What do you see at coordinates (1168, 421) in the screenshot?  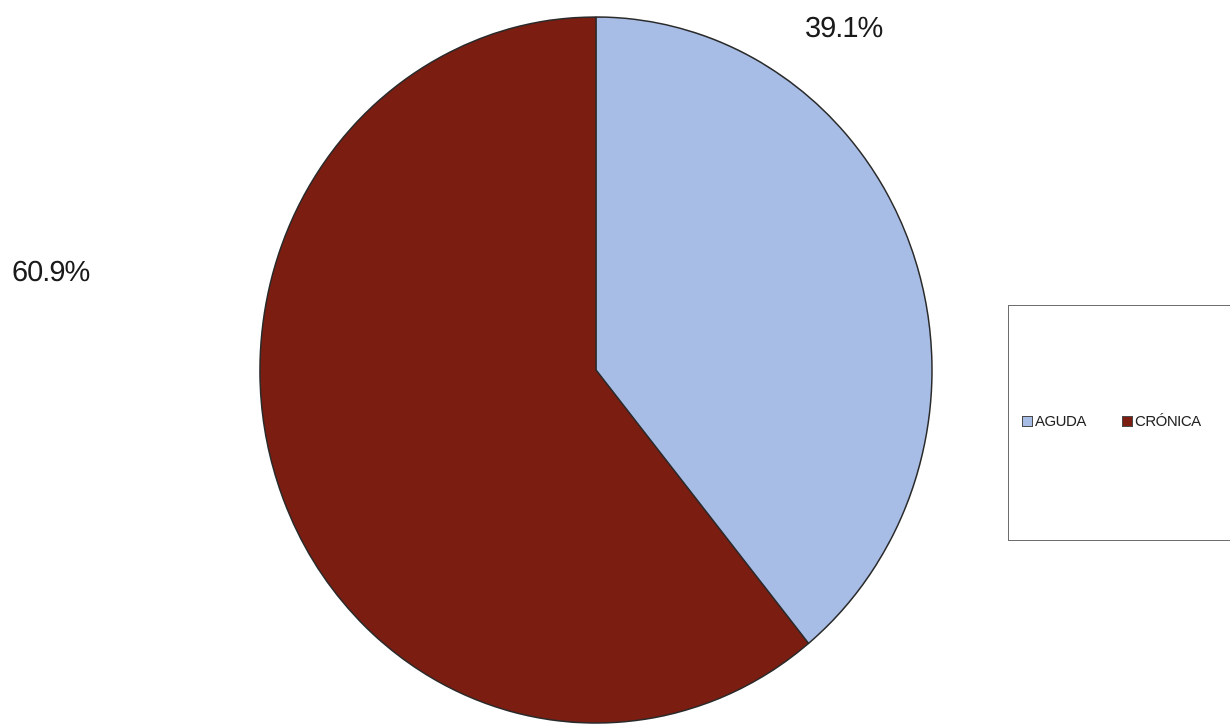 I see `legend-label-cronica: CRÓNICA` at bounding box center [1168, 421].